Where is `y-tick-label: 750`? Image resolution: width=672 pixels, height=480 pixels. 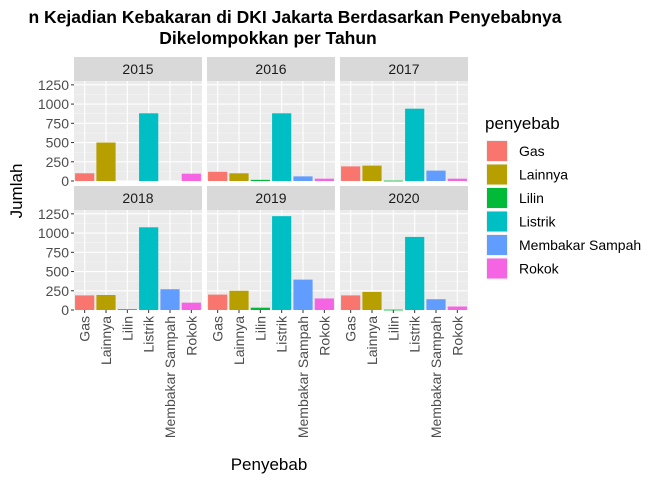
y-tick-label: 750 is located at coordinates (58, 252).